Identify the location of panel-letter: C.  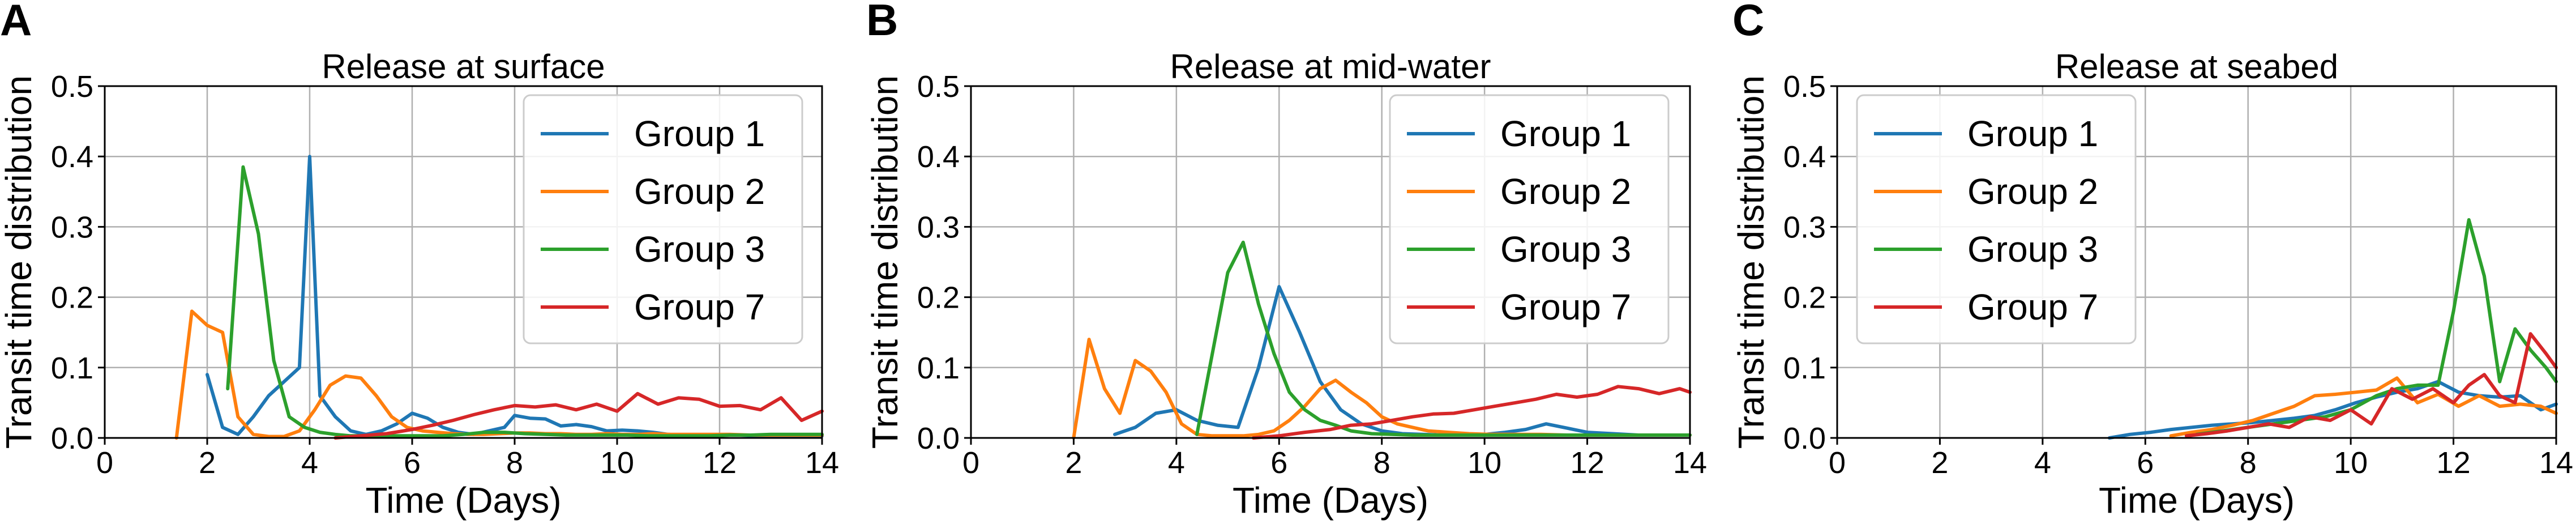
(1748, 23).